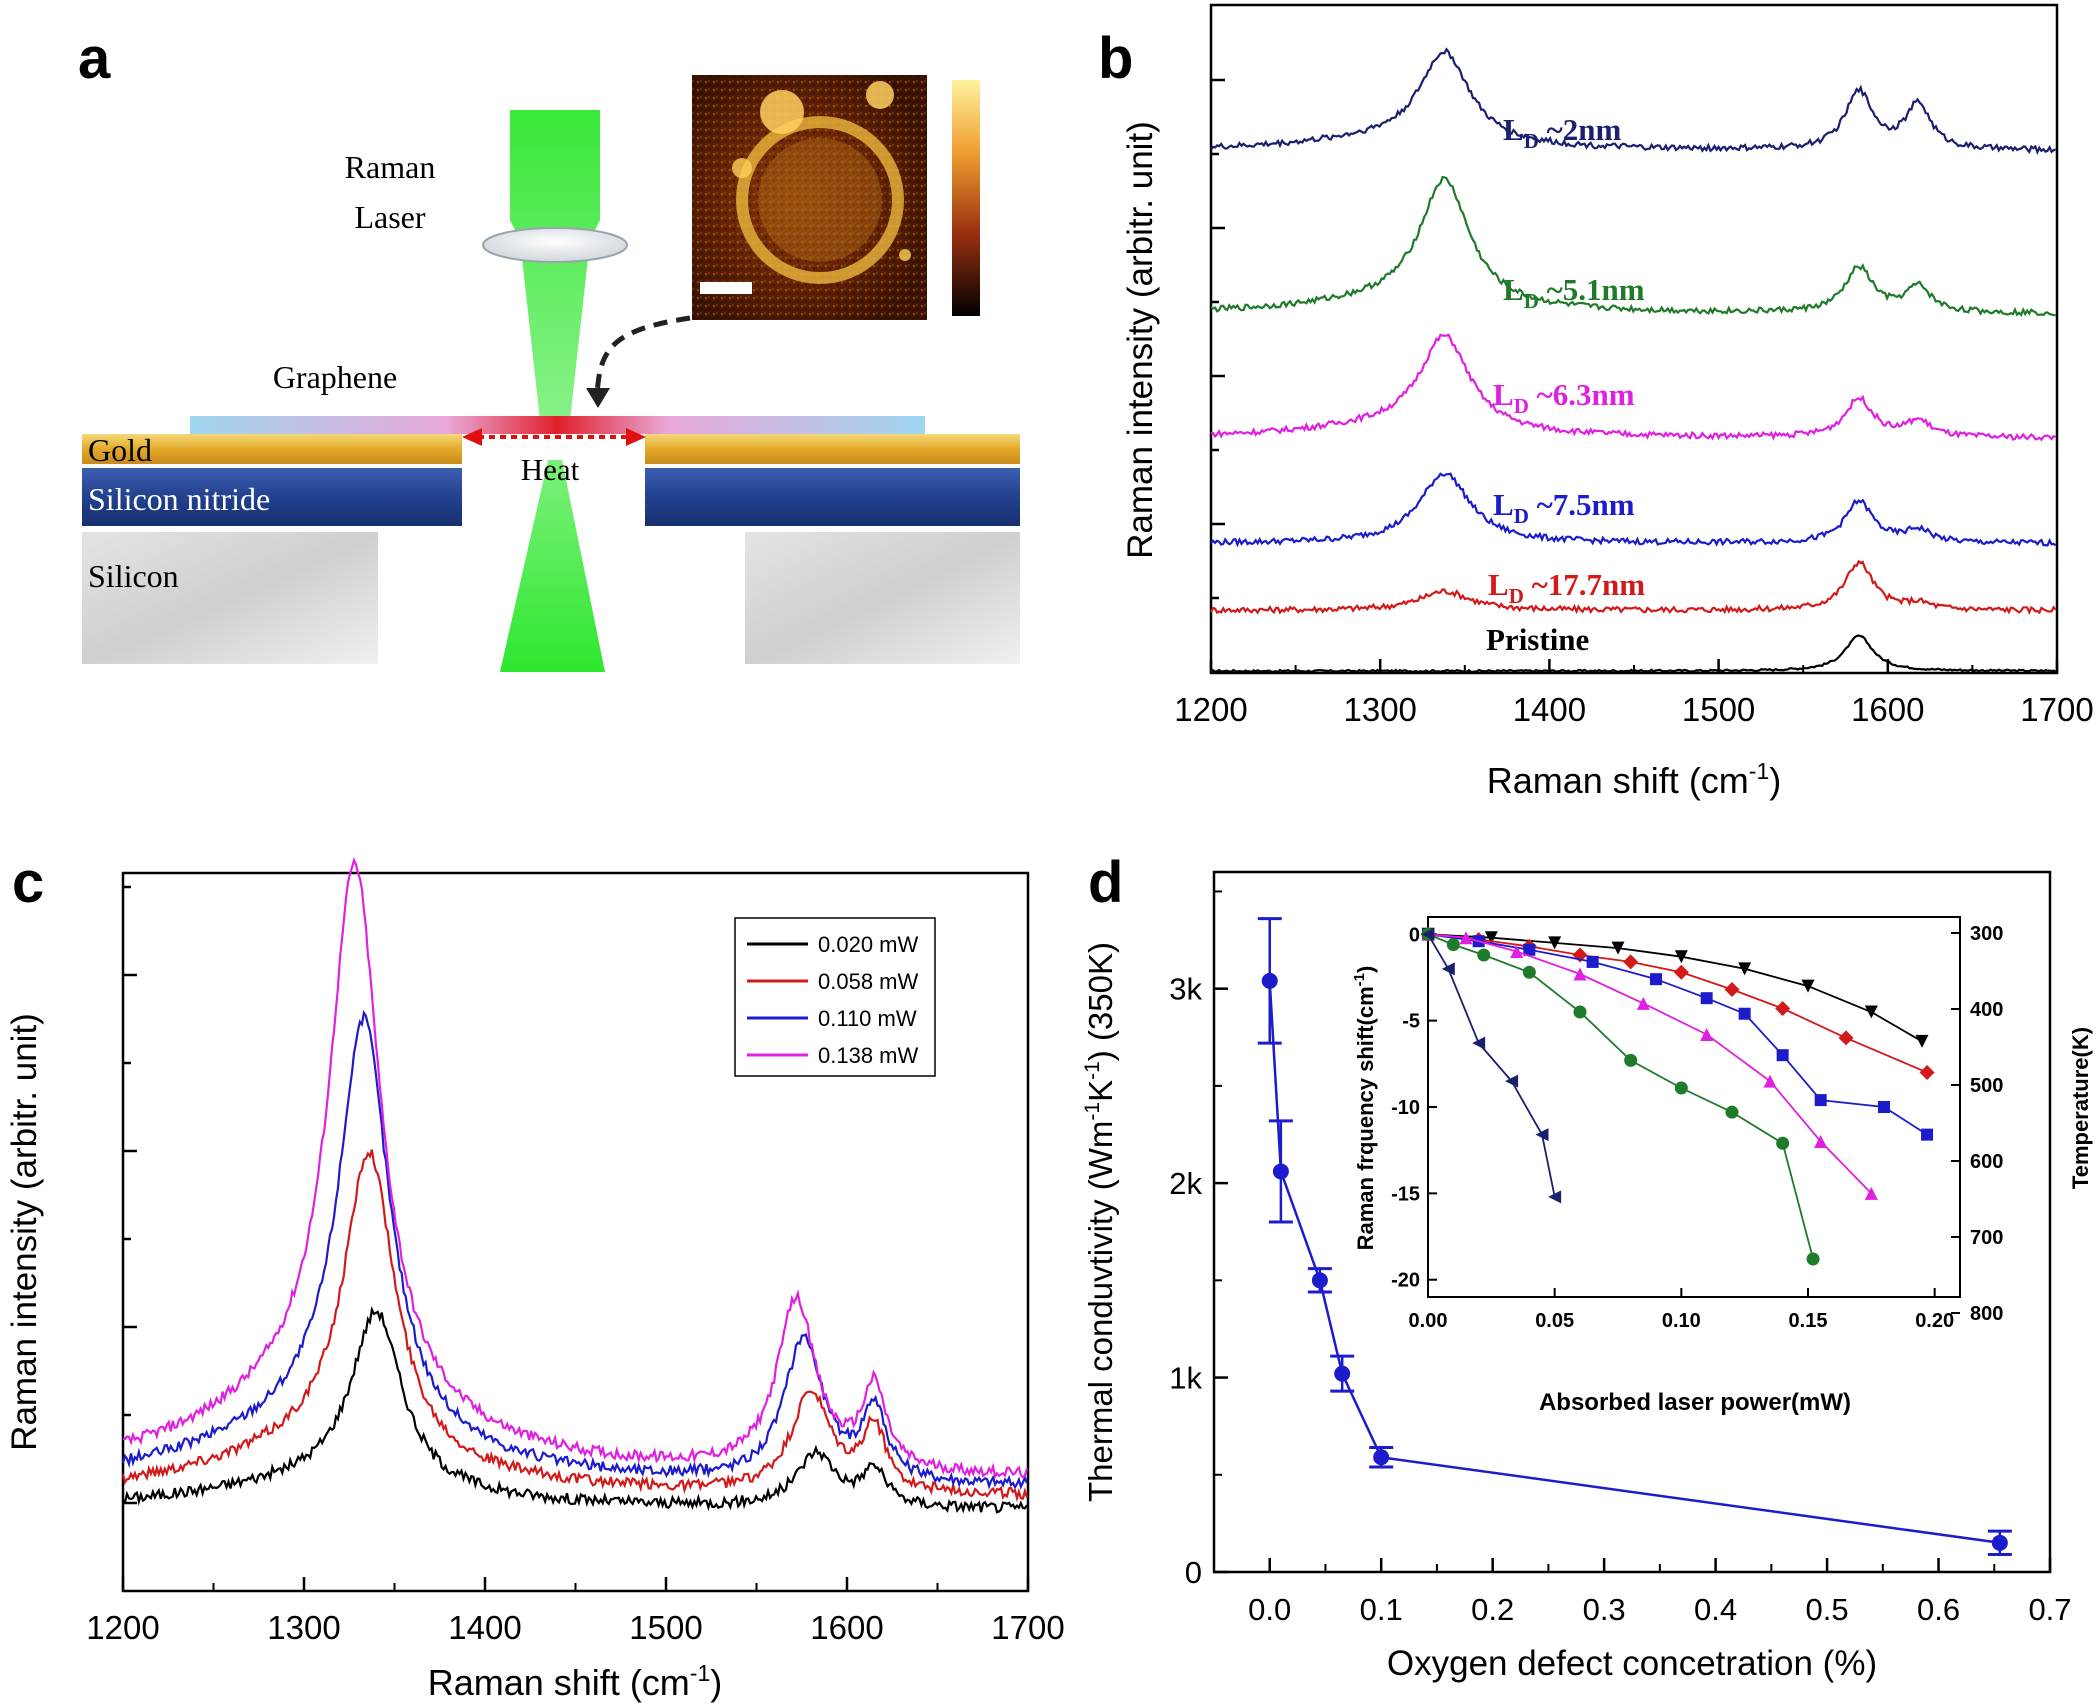 The image size is (2100, 1705). I want to click on legend-label-2: 0.110 mW, so click(867, 1018).